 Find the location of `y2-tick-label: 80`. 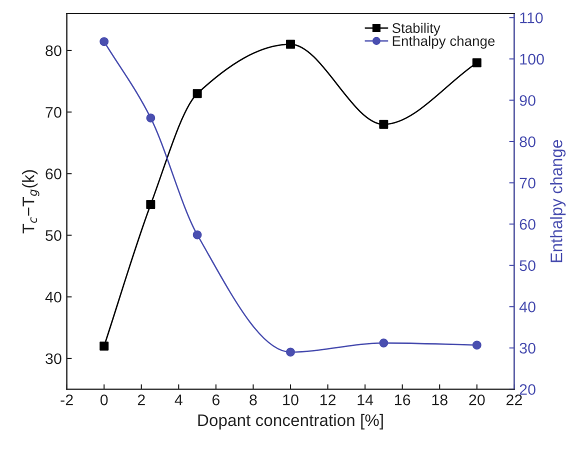

y2-tick-label: 80 is located at coordinates (528, 142).